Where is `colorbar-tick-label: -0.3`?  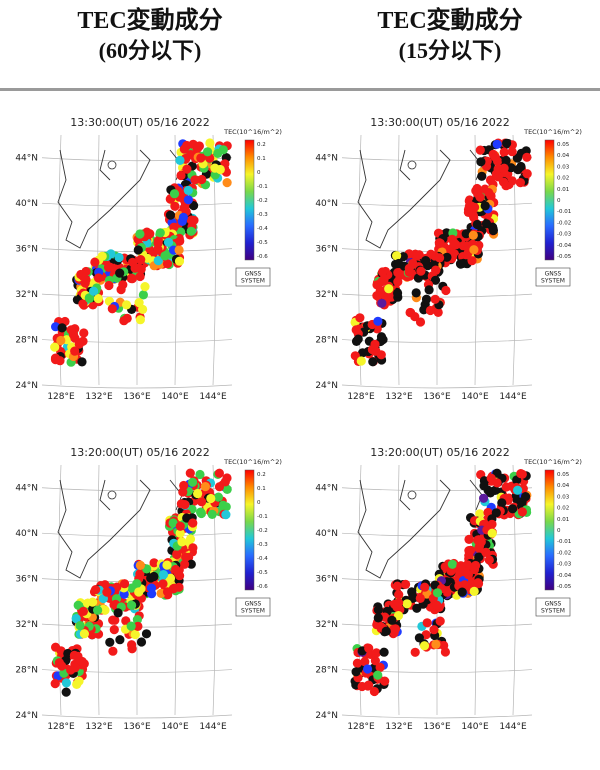 colorbar-tick-label: -0.3 is located at coordinates (262, 545).